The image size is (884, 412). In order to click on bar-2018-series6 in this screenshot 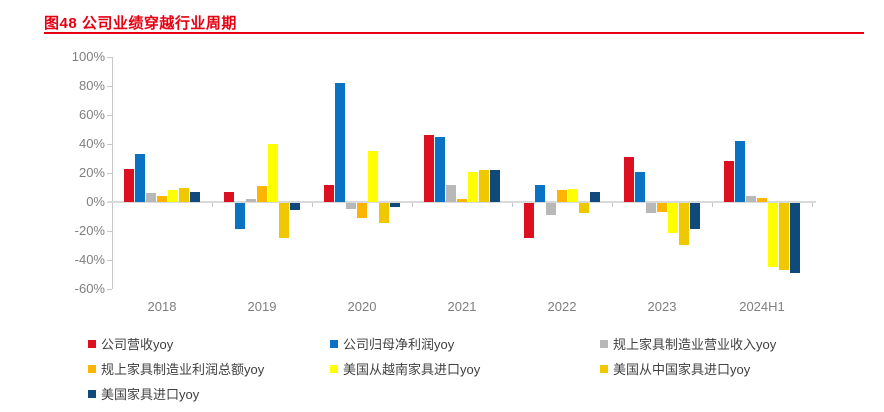, I will do `click(195, 196)`.